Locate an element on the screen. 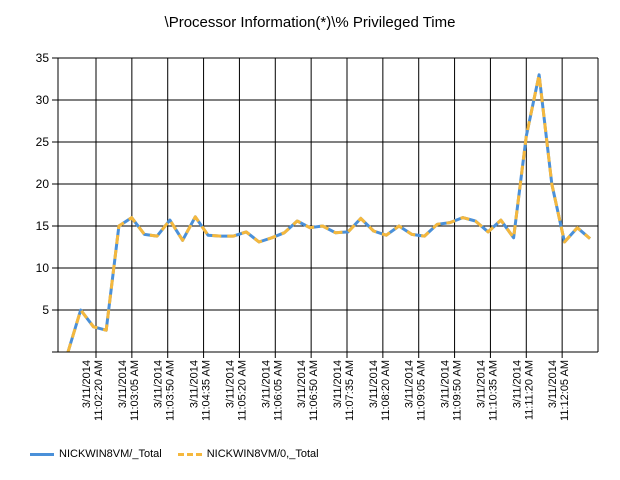  x-tick-label: 3/11/2014 11:03:50 AM is located at coordinates (165, 390).